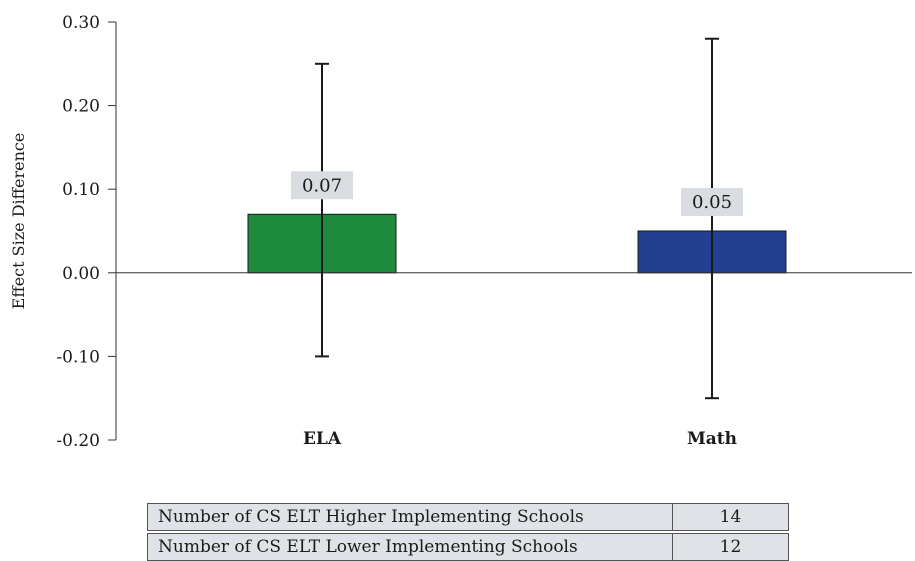 Image resolution: width=915 pixels, height=561 pixels. Describe the element at coordinates (517, 193) in the screenshot. I see `data-labels: 0.07 0.05` at that location.